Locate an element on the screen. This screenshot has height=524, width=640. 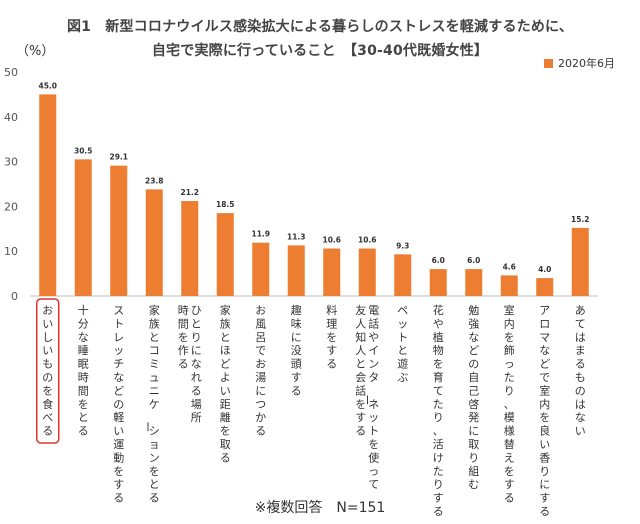
x-tick-label: 花や植物を育てたり、活けたりする is located at coordinates (438, 411).